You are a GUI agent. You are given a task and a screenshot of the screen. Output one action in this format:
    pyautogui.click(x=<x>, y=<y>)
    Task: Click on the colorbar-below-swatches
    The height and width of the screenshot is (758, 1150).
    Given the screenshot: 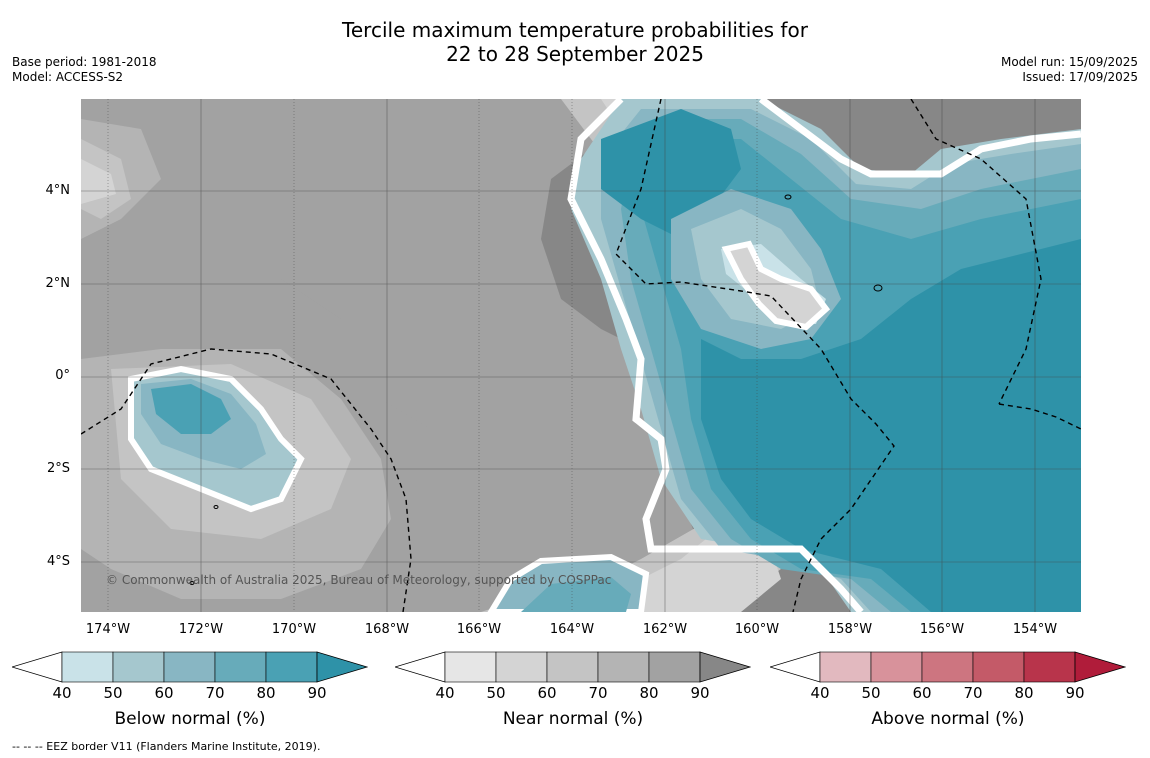 What is the action you would take?
    pyautogui.click(x=189, y=667)
    